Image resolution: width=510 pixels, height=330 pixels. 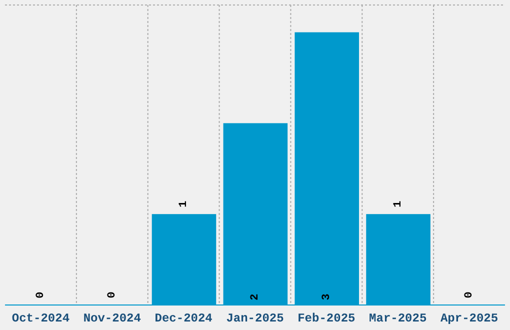 I want to click on x-tick-label: Jan-2025, so click(x=255, y=319).